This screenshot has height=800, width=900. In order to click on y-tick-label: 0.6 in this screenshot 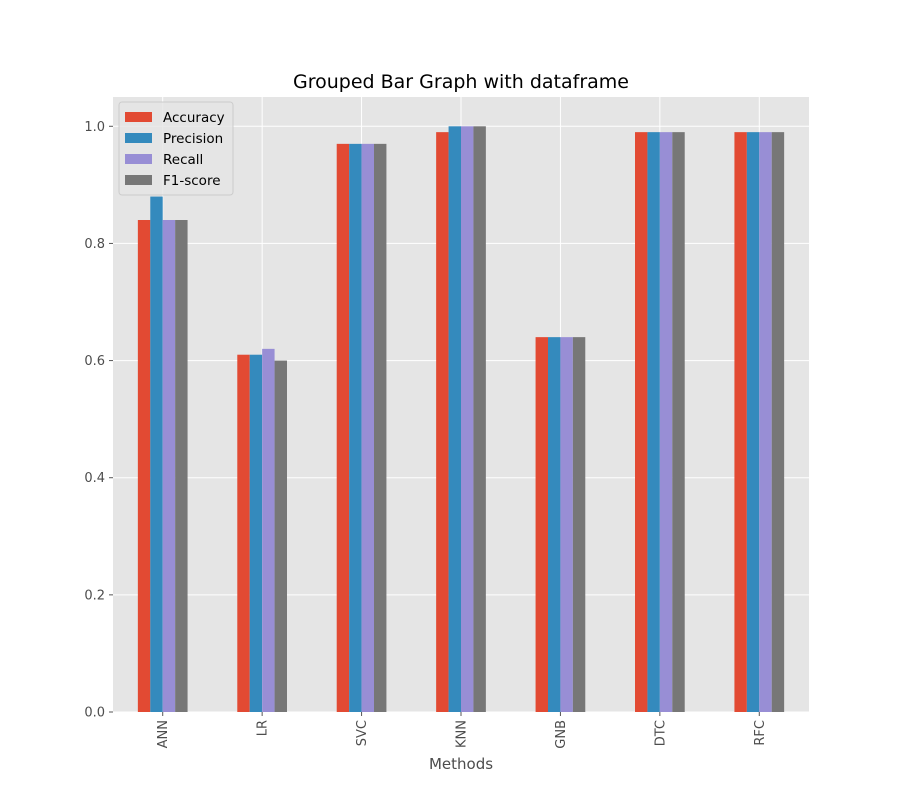, I will do `click(94, 361)`.